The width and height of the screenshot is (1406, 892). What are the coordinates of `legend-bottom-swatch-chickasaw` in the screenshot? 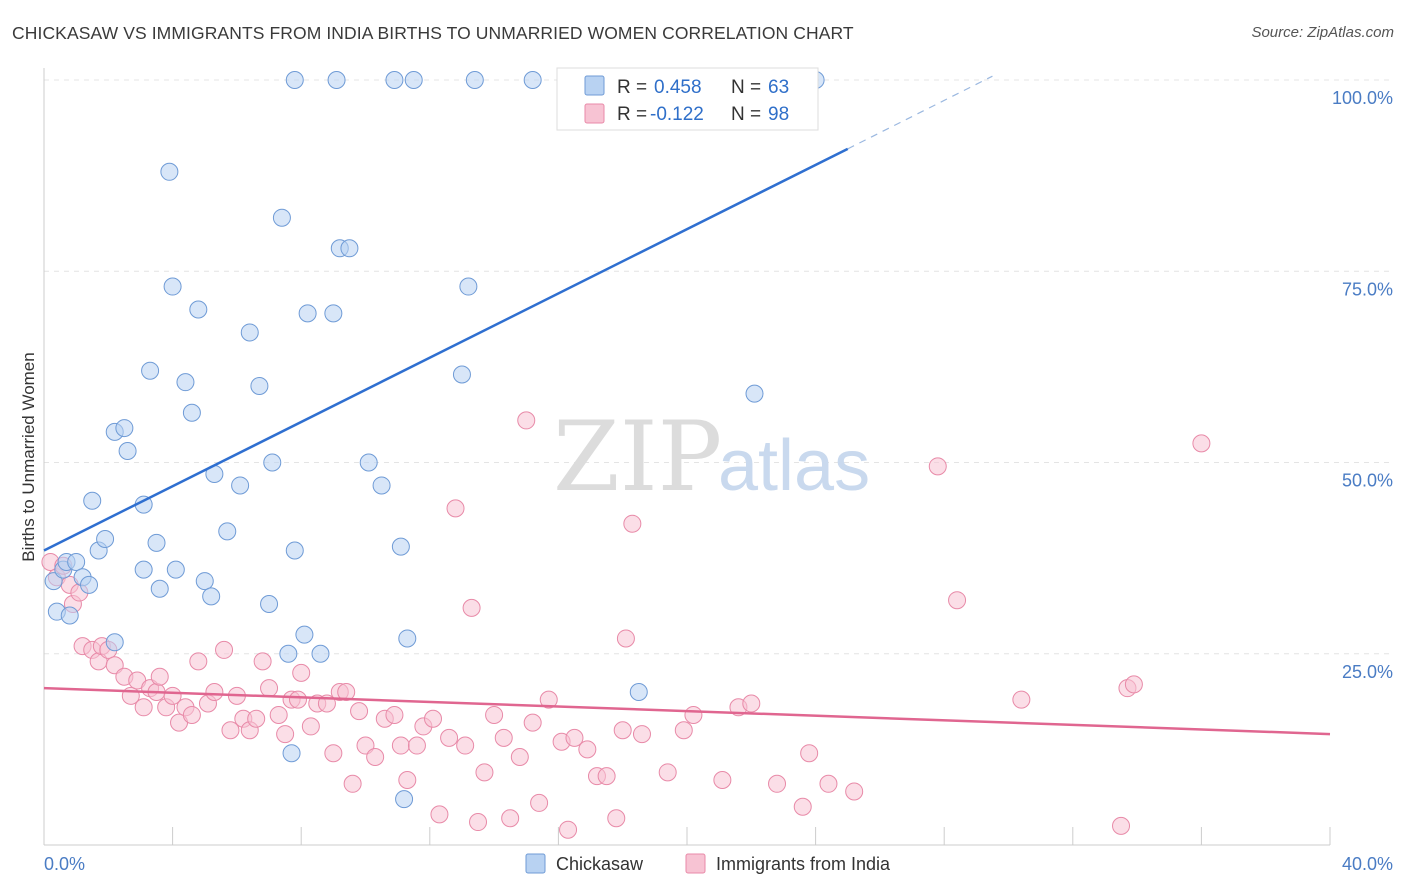 It's located at (535, 863).